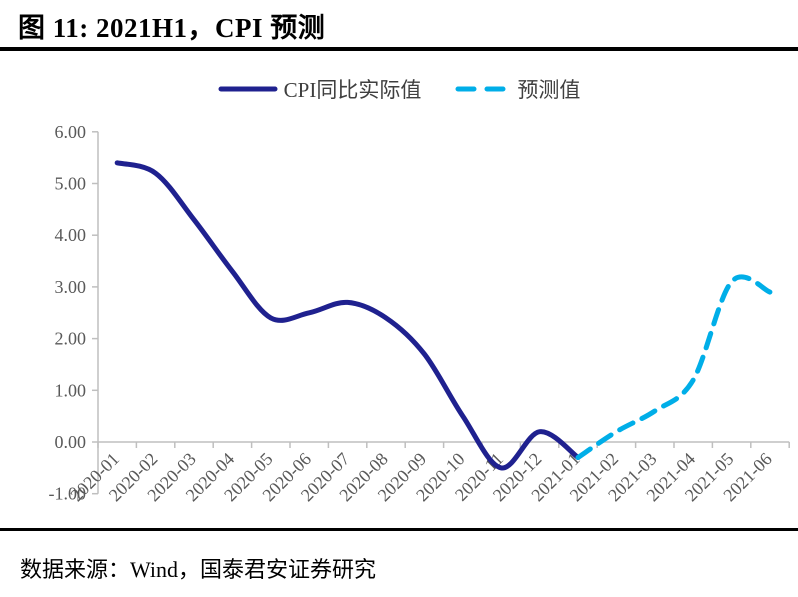 The image size is (798, 597). Describe the element at coordinates (71, 442) in the screenshot. I see `y-axis-label: 0.00` at that location.